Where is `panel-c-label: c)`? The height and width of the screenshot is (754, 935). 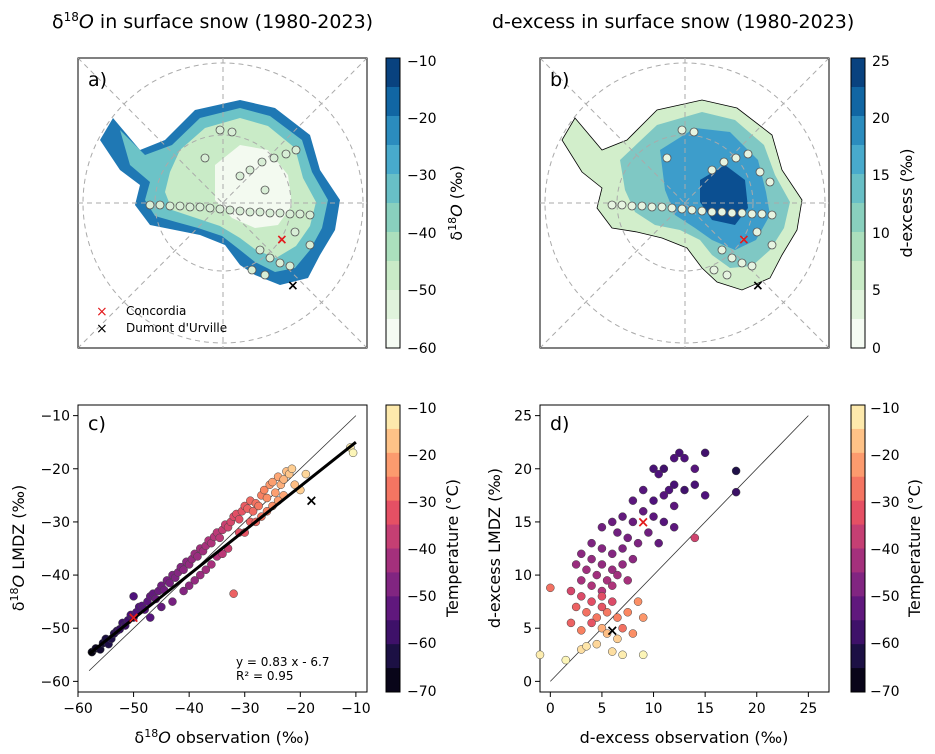
panel-c-label: c) is located at coordinates (97, 424).